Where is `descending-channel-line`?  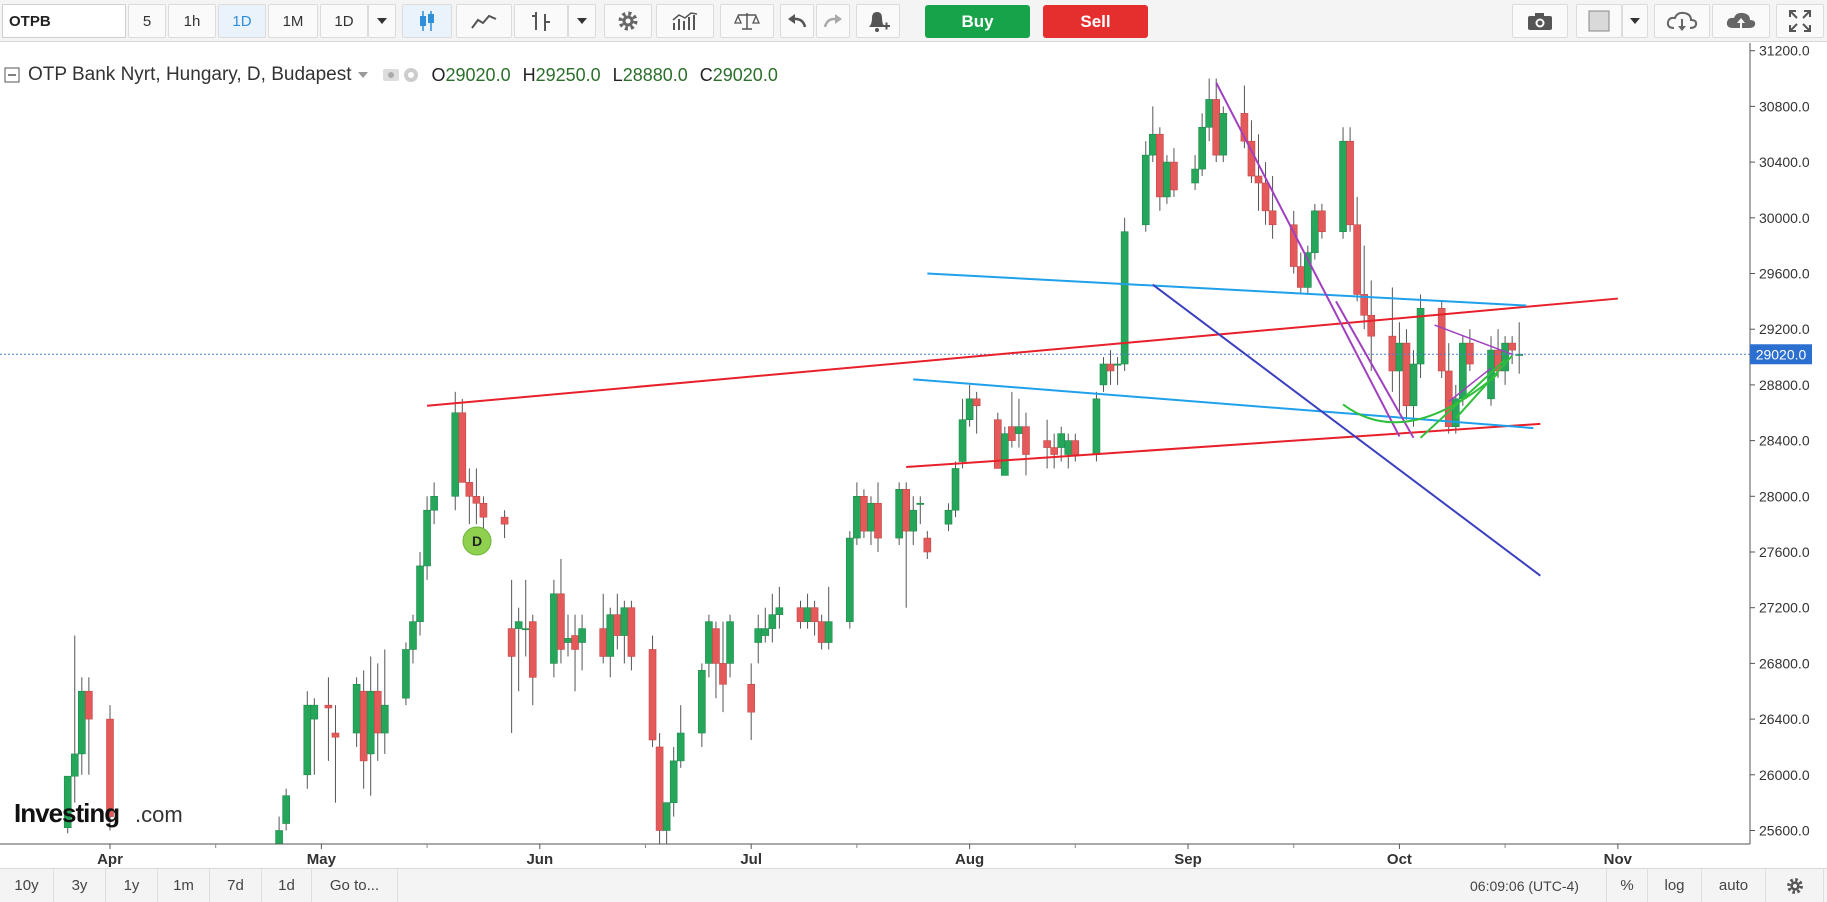
descending-channel-line is located at coordinates (1346, 430).